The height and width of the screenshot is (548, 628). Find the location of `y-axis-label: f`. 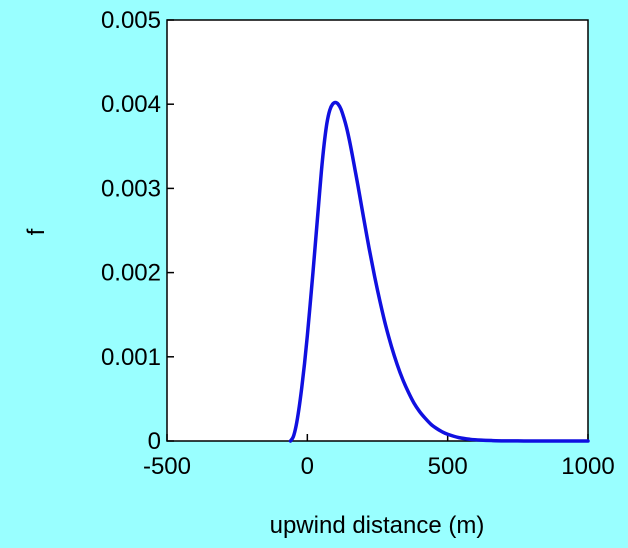

y-axis-label: f is located at coordinates (36, 231).